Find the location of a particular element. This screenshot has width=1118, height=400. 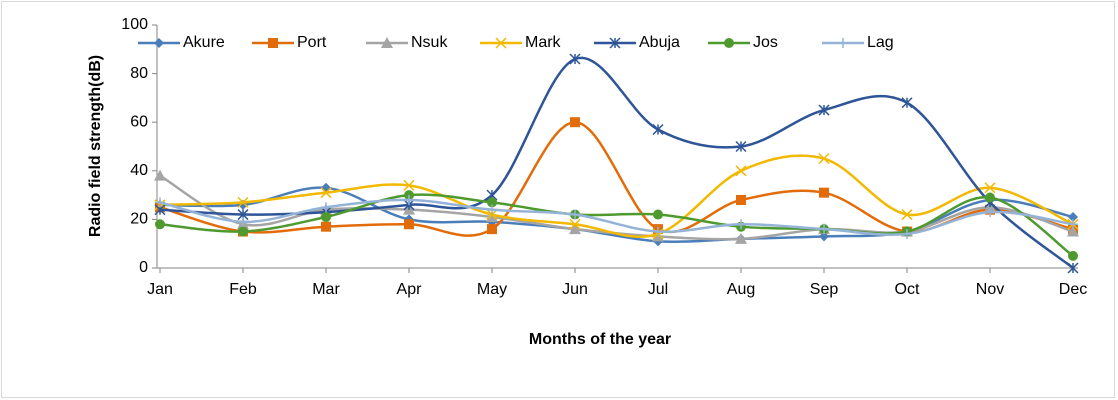

x-tick-label: Apr is located at coordinates (410, 289).